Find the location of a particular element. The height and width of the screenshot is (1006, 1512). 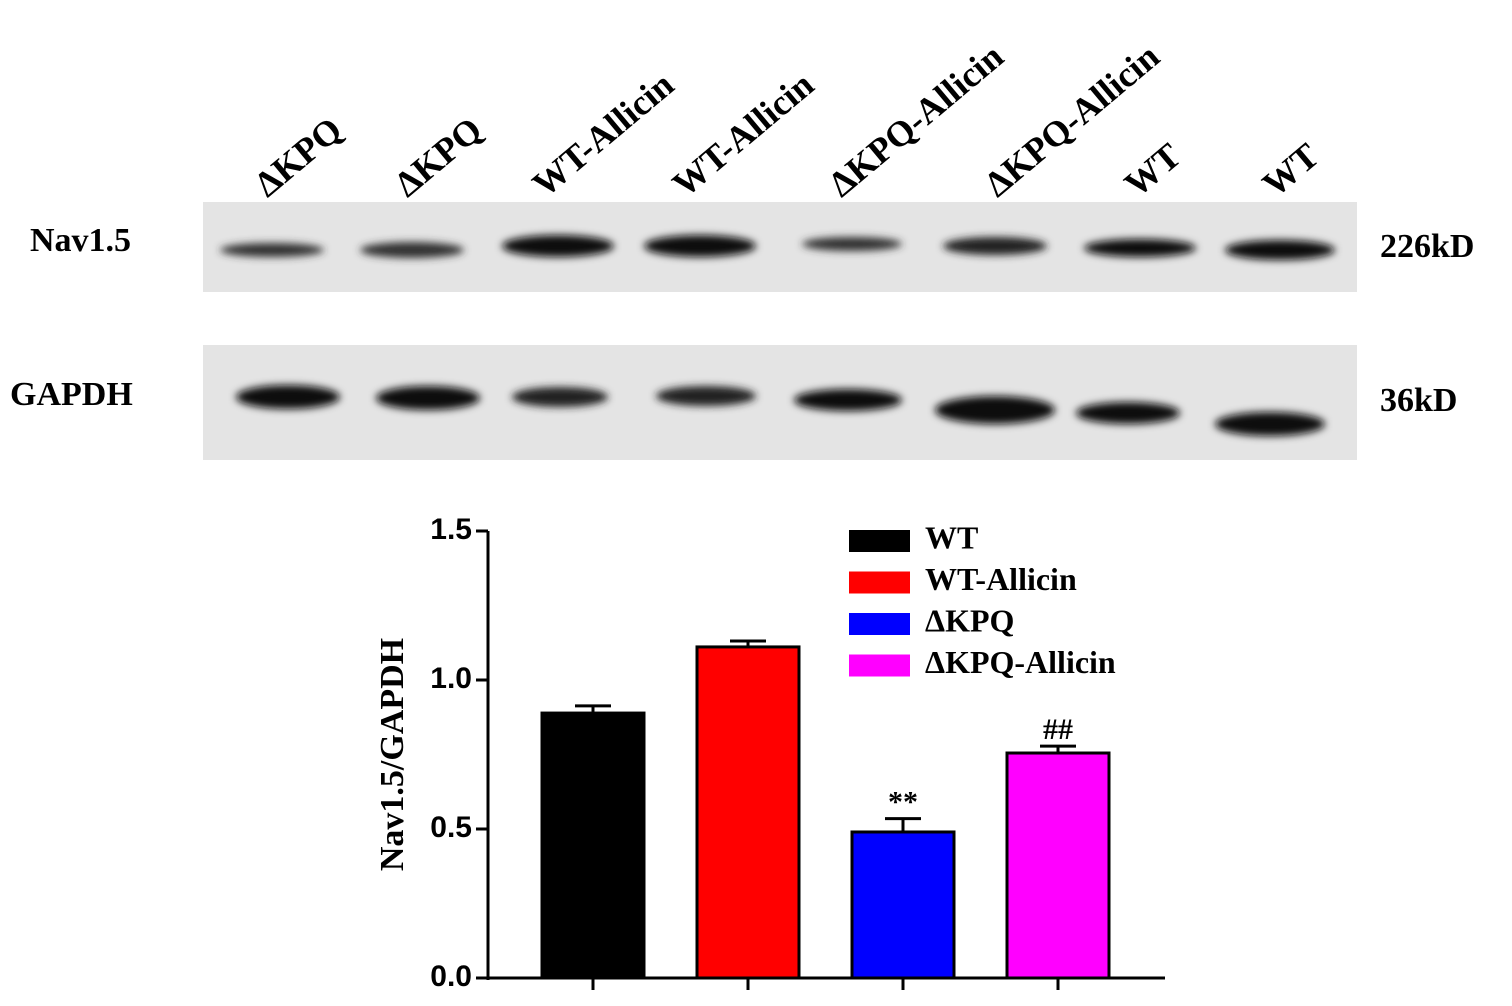

size-label: 226kD is located at coordinates (1427, 246).